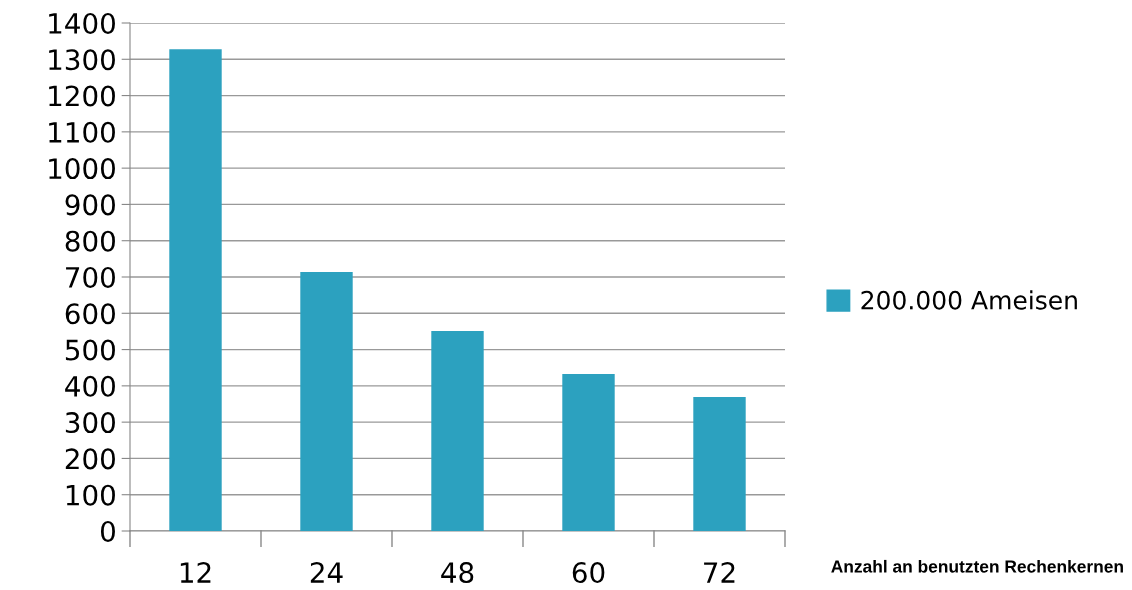 The image size is (1132, 590). I want to click on x-tick-label: 72, so click(719, 572).